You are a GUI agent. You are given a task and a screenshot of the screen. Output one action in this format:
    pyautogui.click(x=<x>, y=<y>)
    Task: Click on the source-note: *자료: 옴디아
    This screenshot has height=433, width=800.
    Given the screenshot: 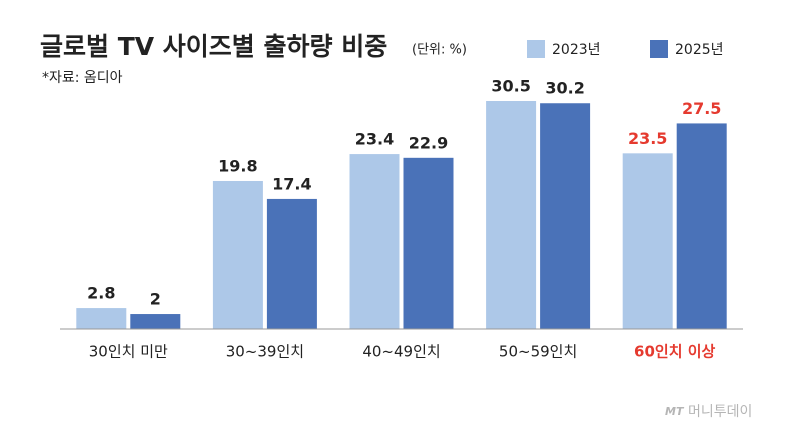 What is the action you would take?
    pyautogui.click(x=82, y=78)
    